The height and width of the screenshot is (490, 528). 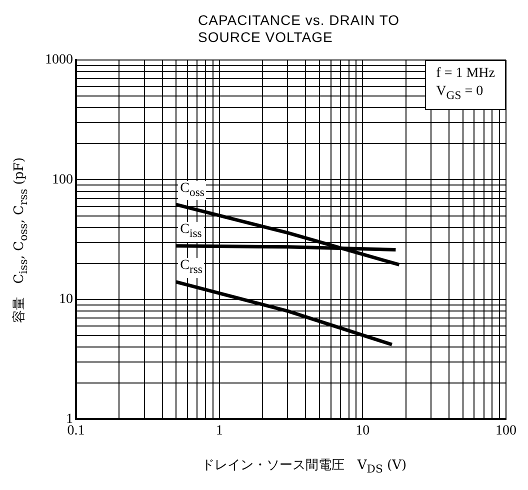 I want to click on chart-title: CAPACITANCE vs. DRAIN TO SOURCE VOLTAGE, so click(x=299, y=29).